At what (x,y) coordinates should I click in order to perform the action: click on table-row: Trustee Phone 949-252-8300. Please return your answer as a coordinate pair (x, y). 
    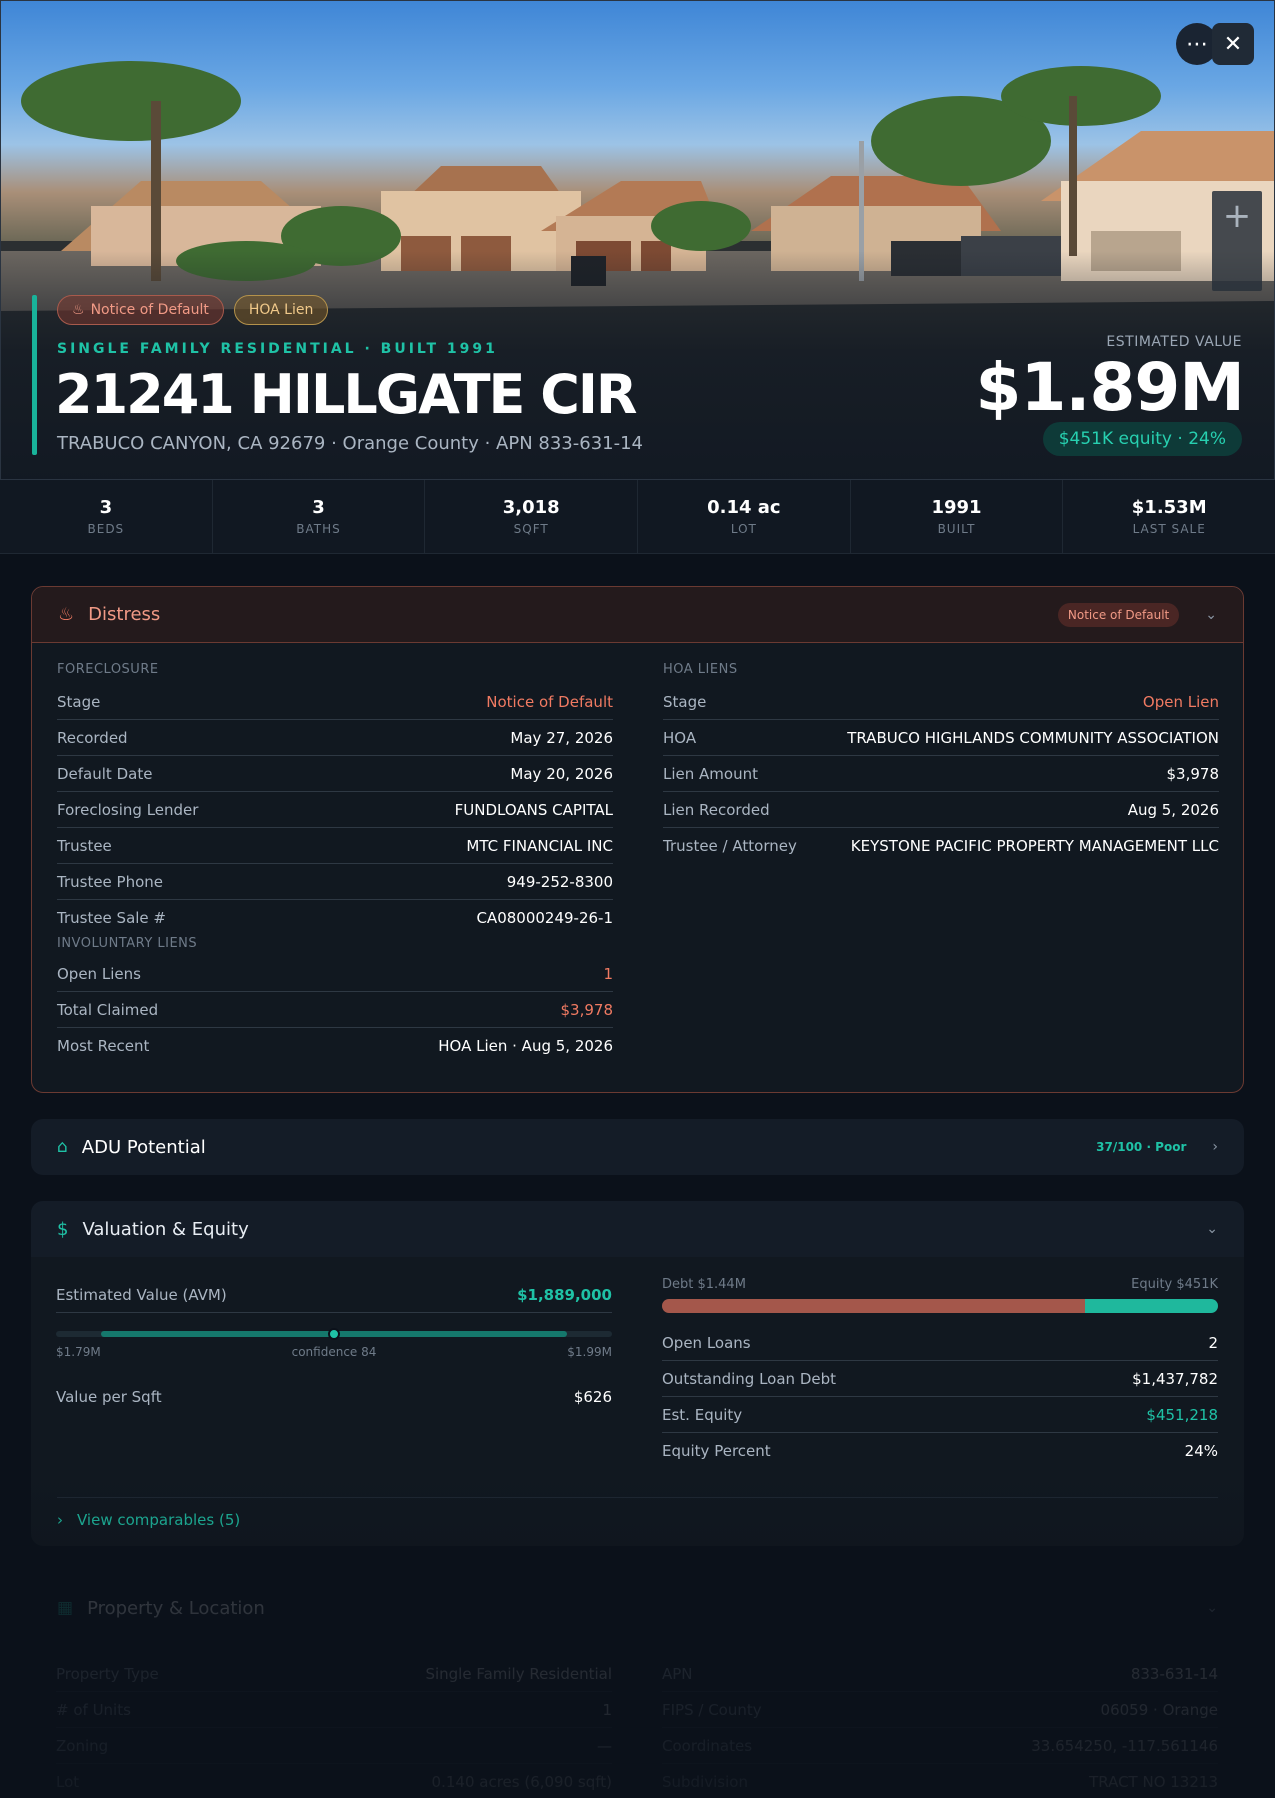
    Looking at the image, I should click on (335, 882).